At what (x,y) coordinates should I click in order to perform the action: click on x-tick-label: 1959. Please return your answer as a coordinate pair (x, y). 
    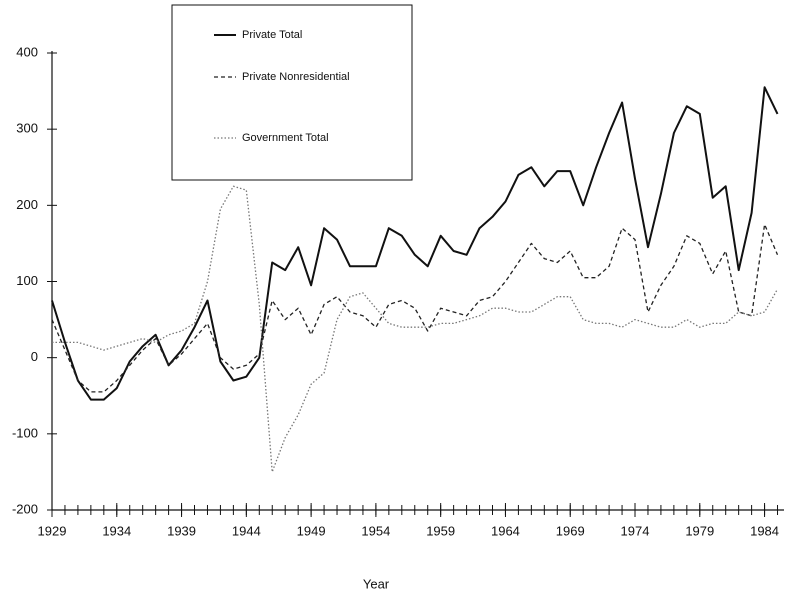
    Looking at the image, I should click on (440, 530).